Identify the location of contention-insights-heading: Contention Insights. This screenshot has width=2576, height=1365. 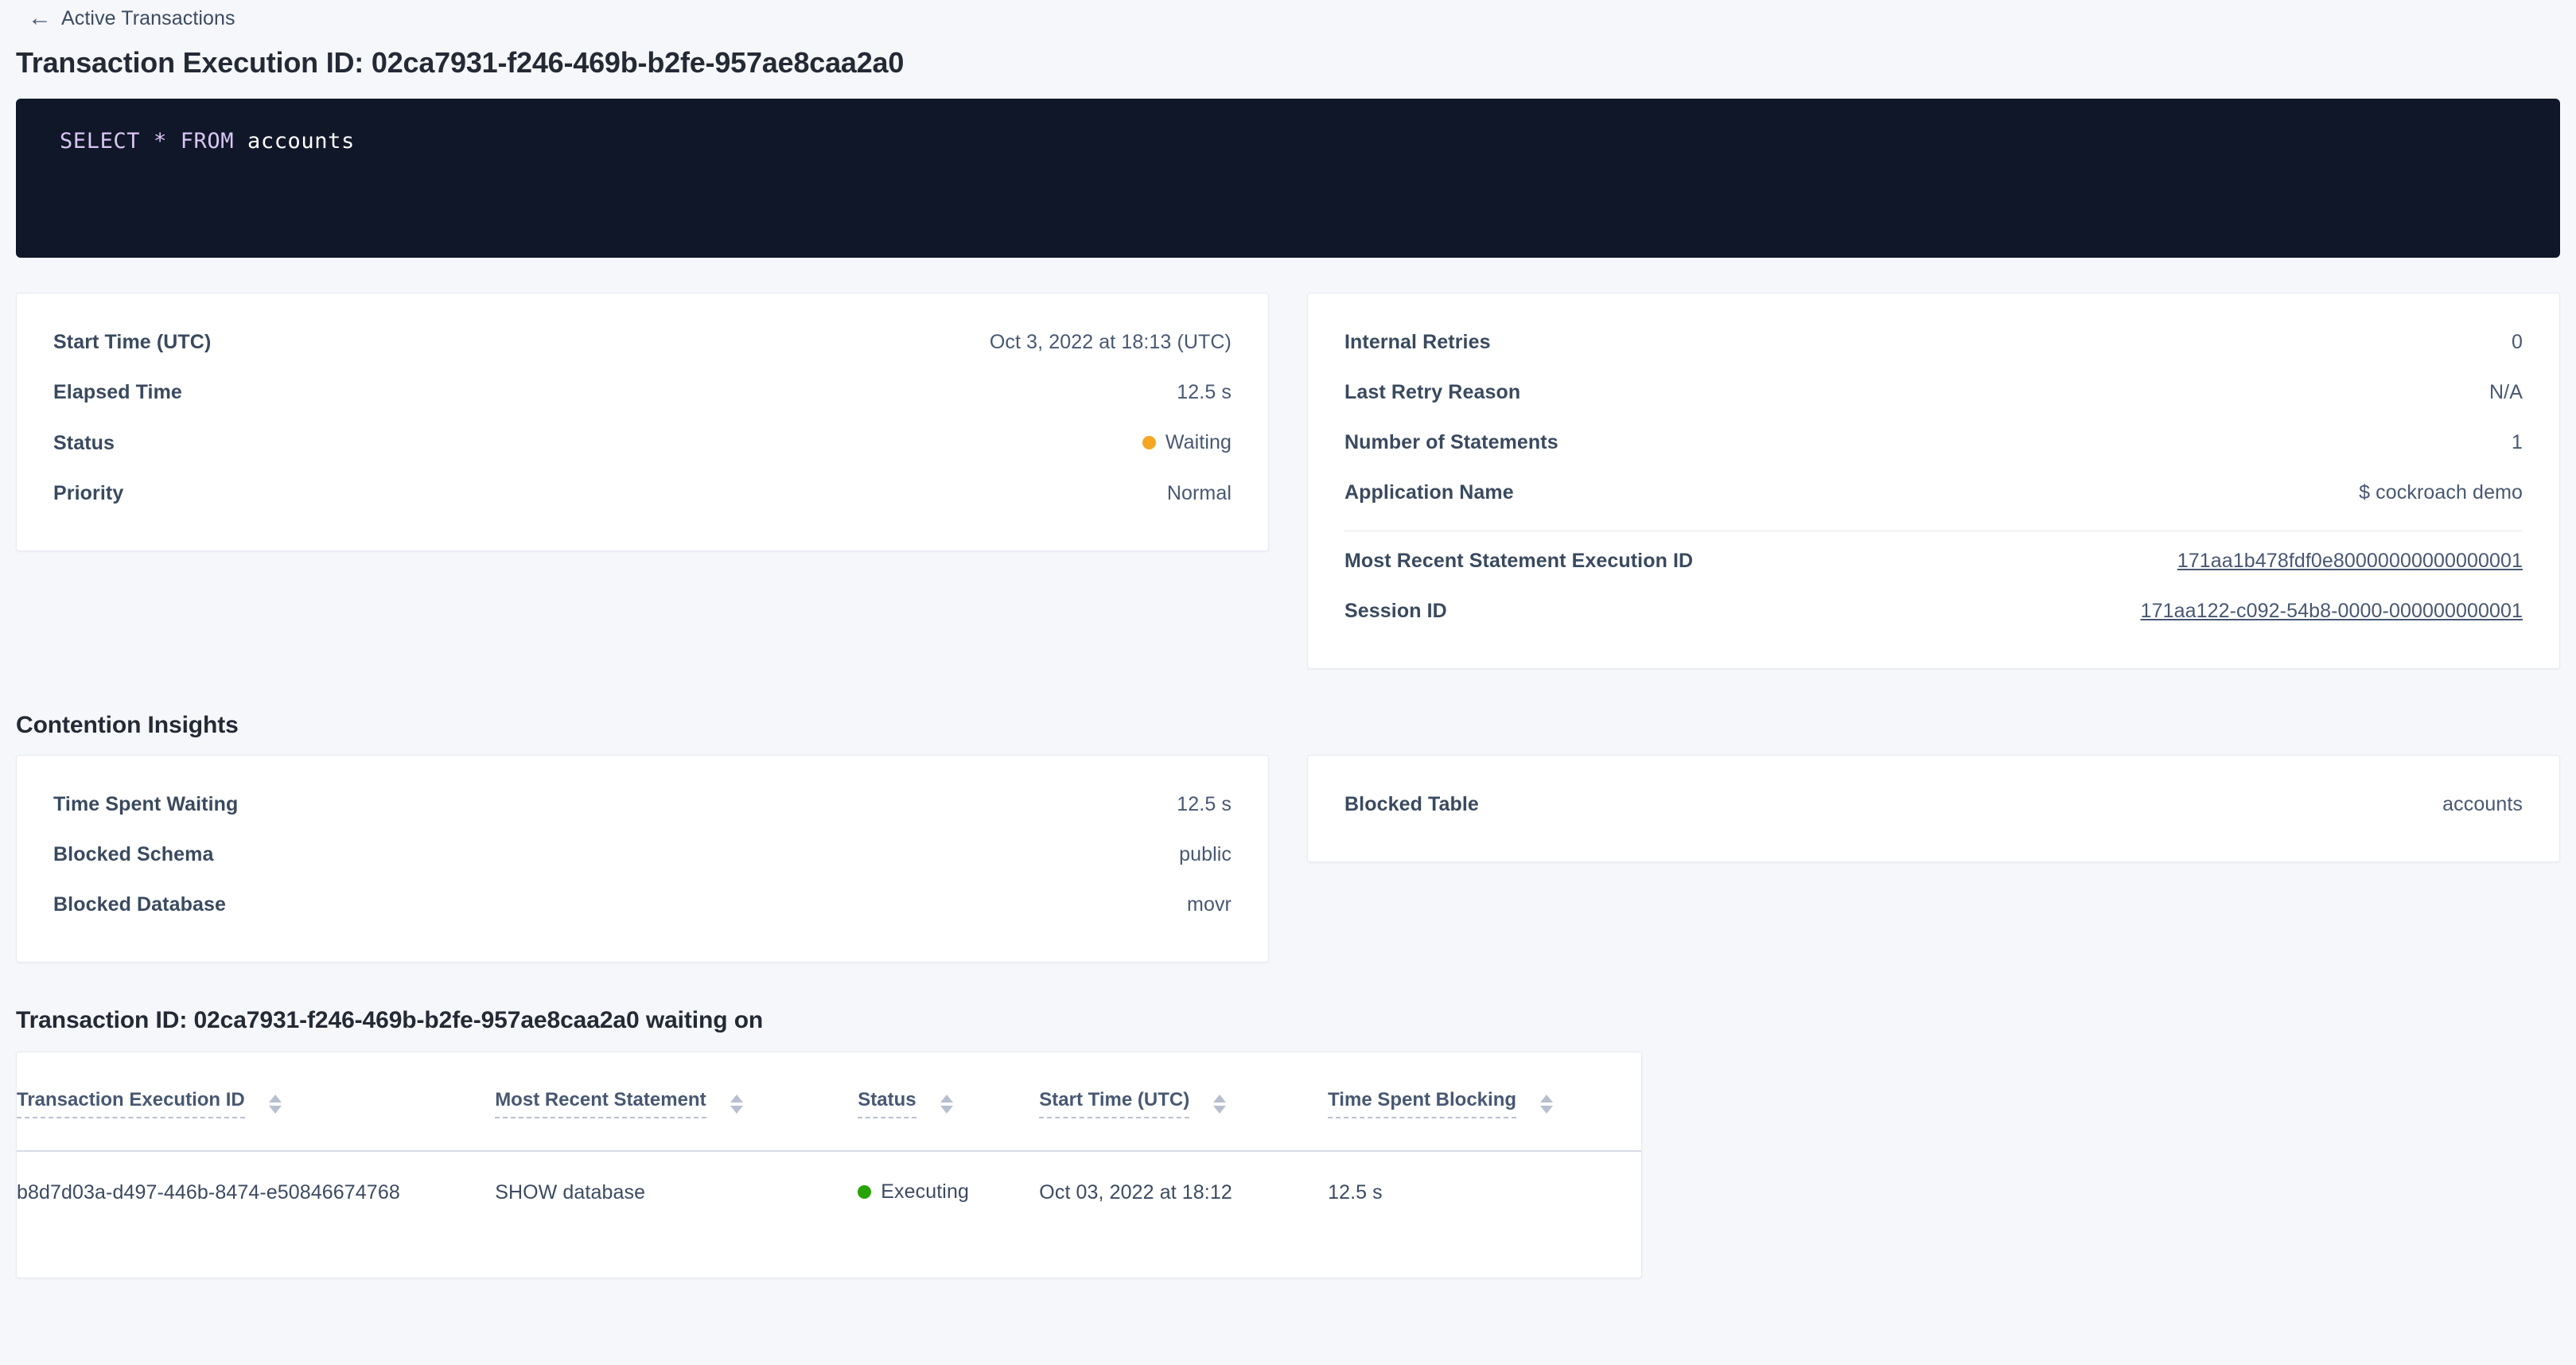
(128, 725).